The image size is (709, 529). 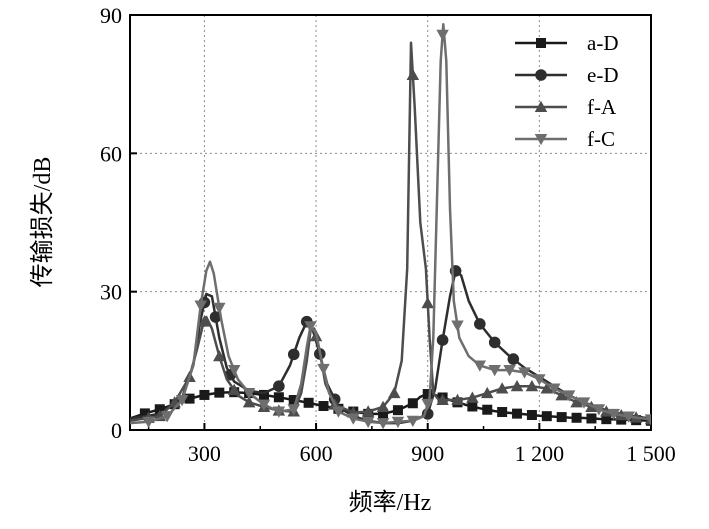 What do you see at coordinates (566, 91) in the screenshot?
I see `legend: a-D e-D f-A f-C` at bounding box center [566, 91].